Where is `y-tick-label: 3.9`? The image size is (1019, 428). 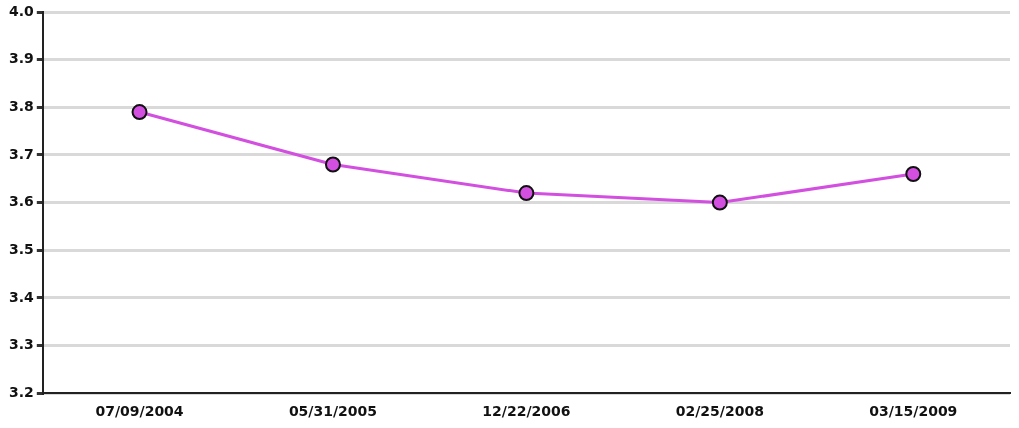 y-tick-label: 3.9 is located at coordinates (21, 58).